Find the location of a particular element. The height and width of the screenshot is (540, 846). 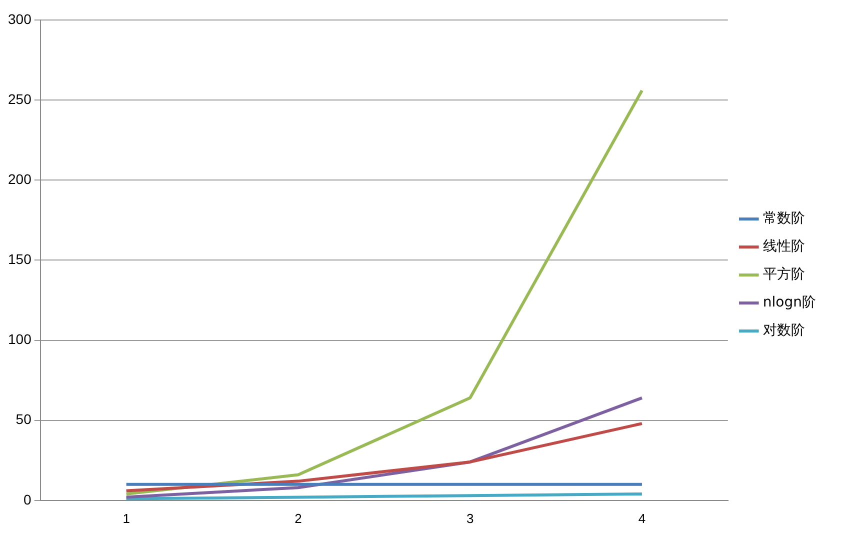

legend-label: 对数阶 is located at coordinates (783, 330).